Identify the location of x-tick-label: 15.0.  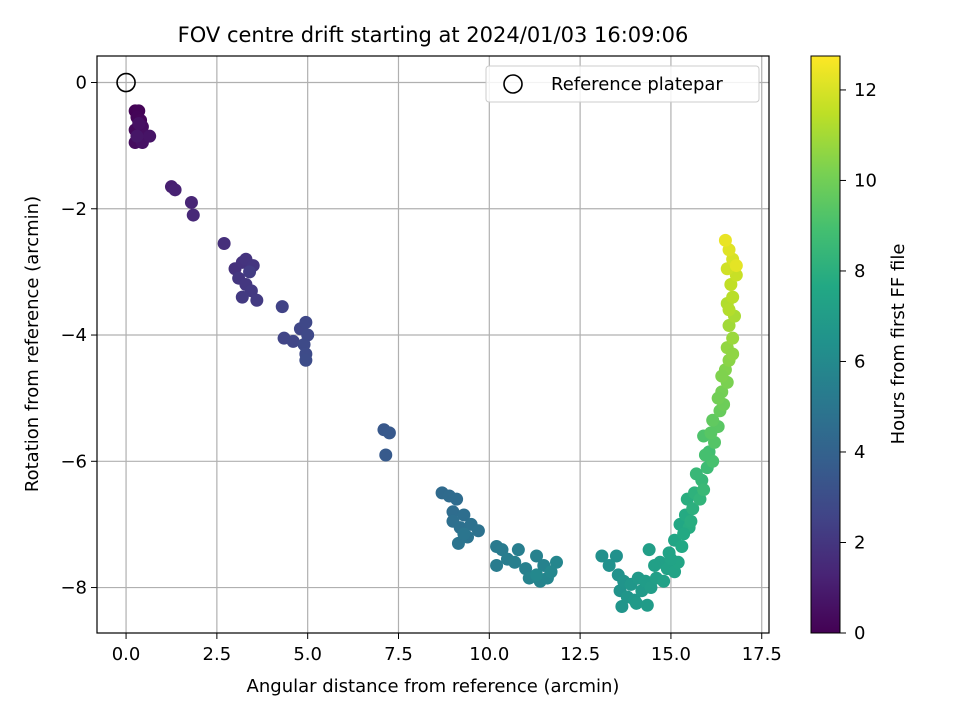
(671, 654).